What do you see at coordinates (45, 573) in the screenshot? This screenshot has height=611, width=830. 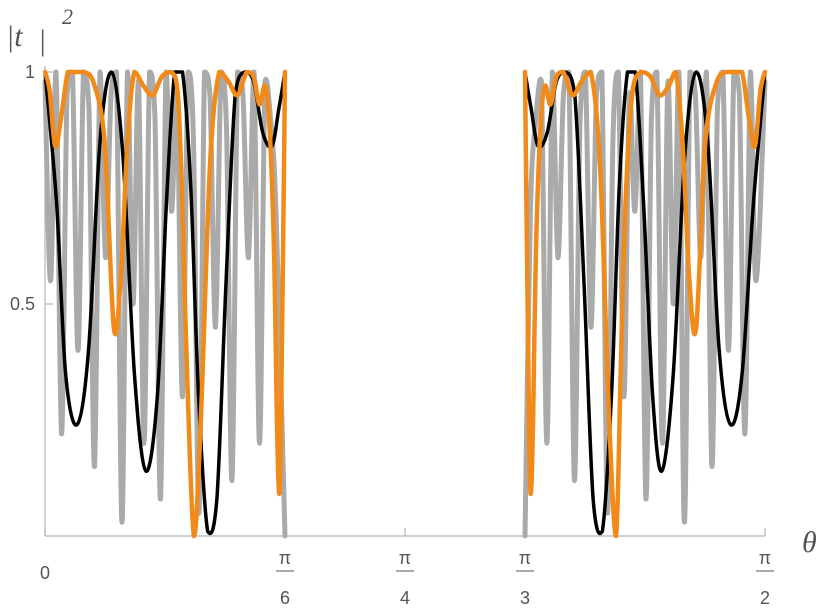 I see `x-tick-label: 0` at bounding box center [45, 573].